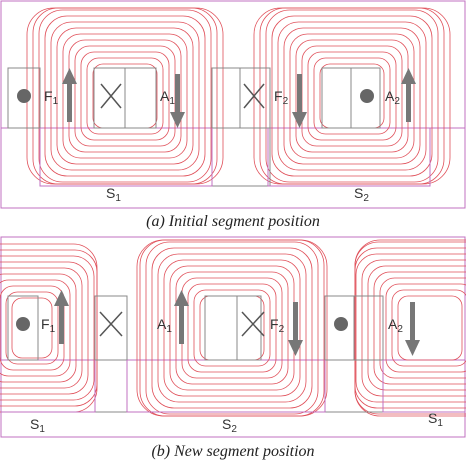 This screenshot has width=466, height=467. I want to click on tooth-gap, so click(241, 157).